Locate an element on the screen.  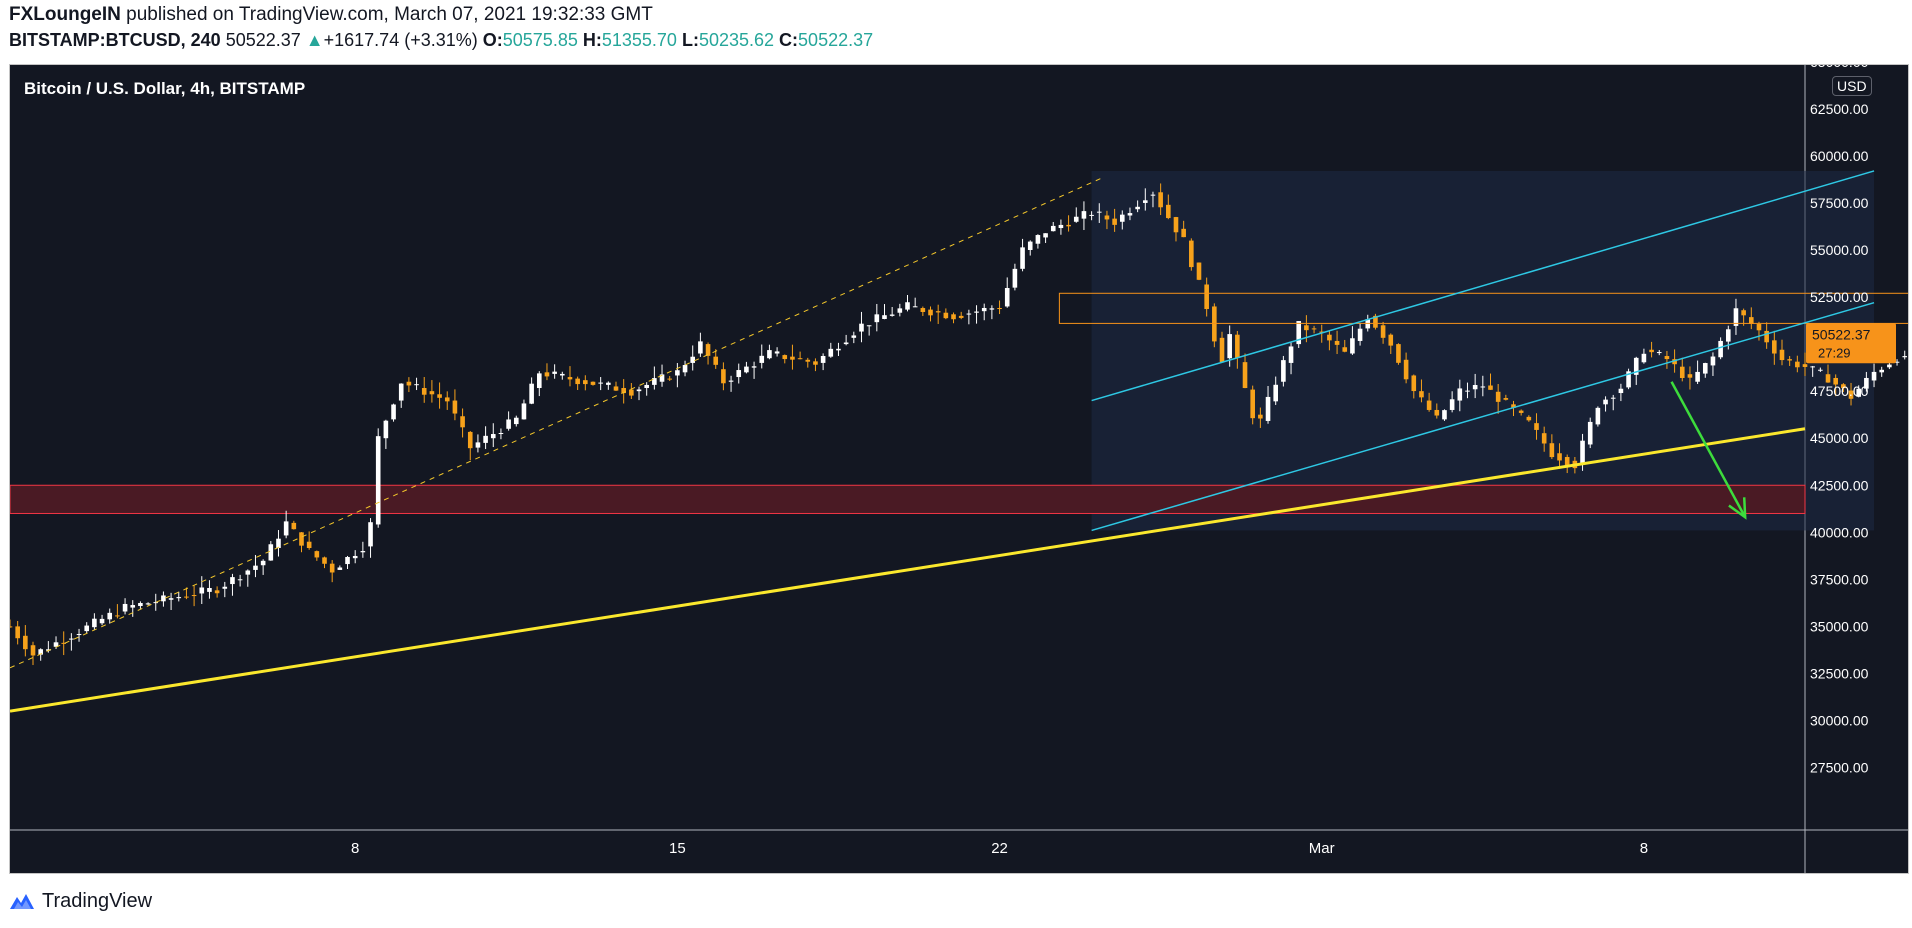
low-label: L: is located at coordinates (690, 40).